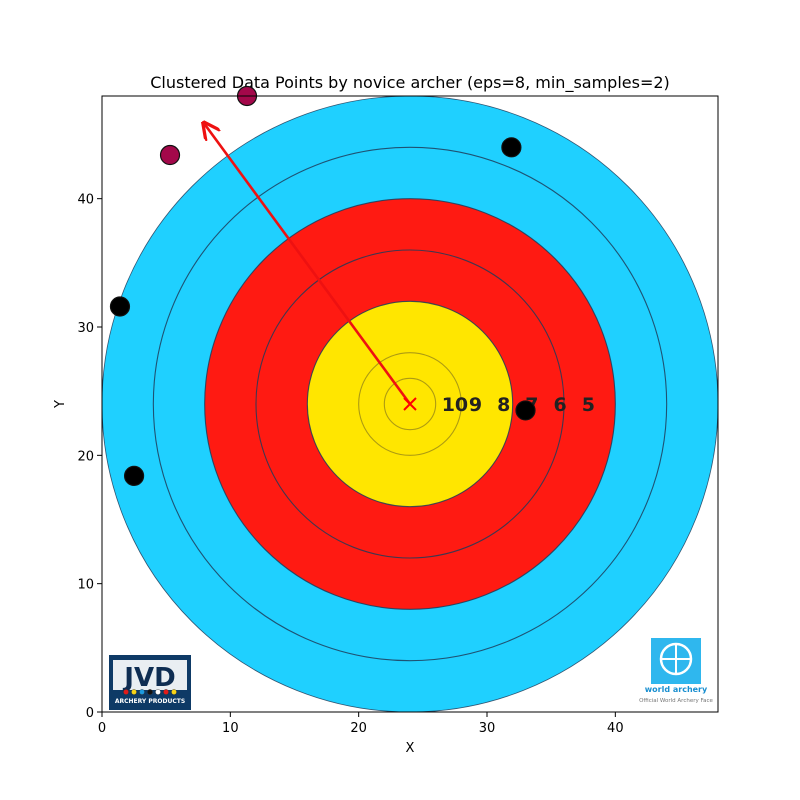 Image resolution: width=800 pixels, height=800 pixels. Describe the element at coordinates (230, 728) in the screenshot. I see `x-tick-label: 10` at that location.